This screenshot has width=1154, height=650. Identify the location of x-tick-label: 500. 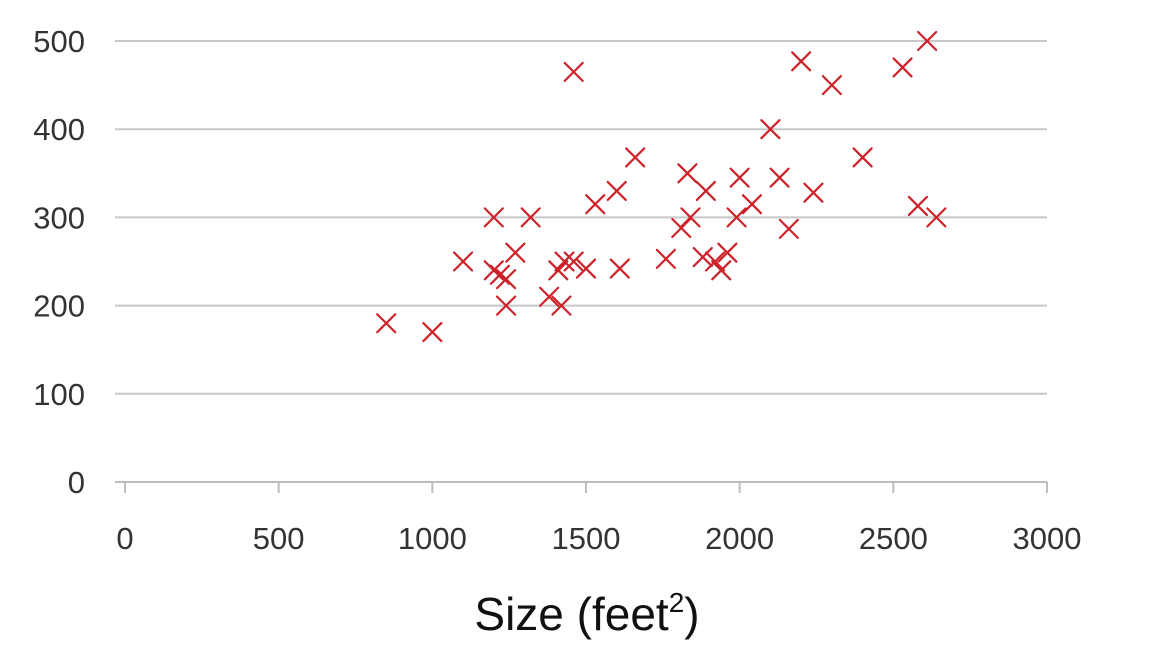
(279, 538).